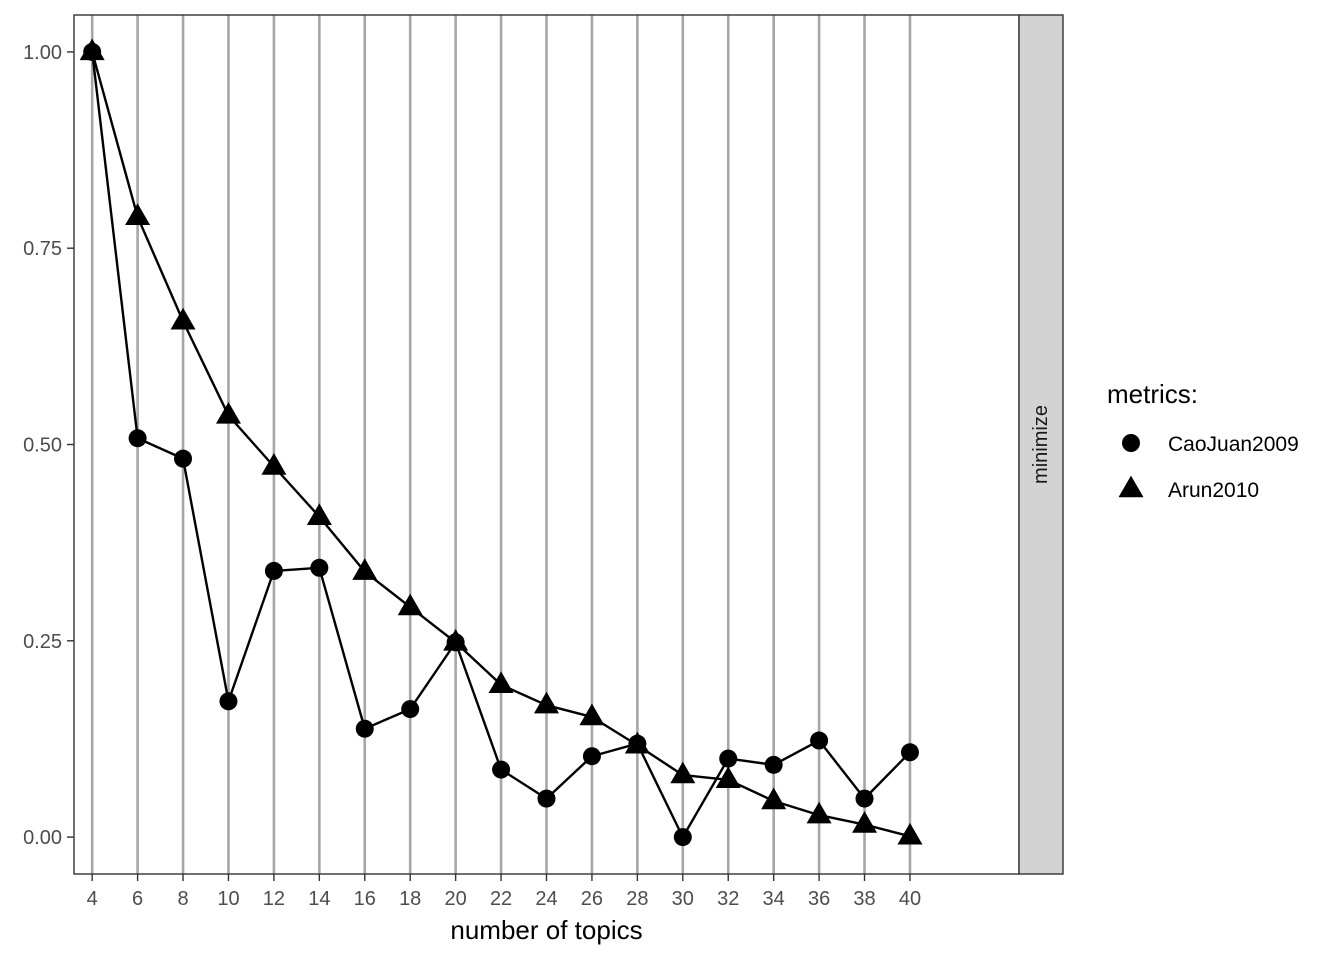 The height and width of the screenshot is (960, 1344). What do you see at coordinates (910, 899) in the screenshot?
I see `x-tick-label: 40` at bounding box center [910, 899].